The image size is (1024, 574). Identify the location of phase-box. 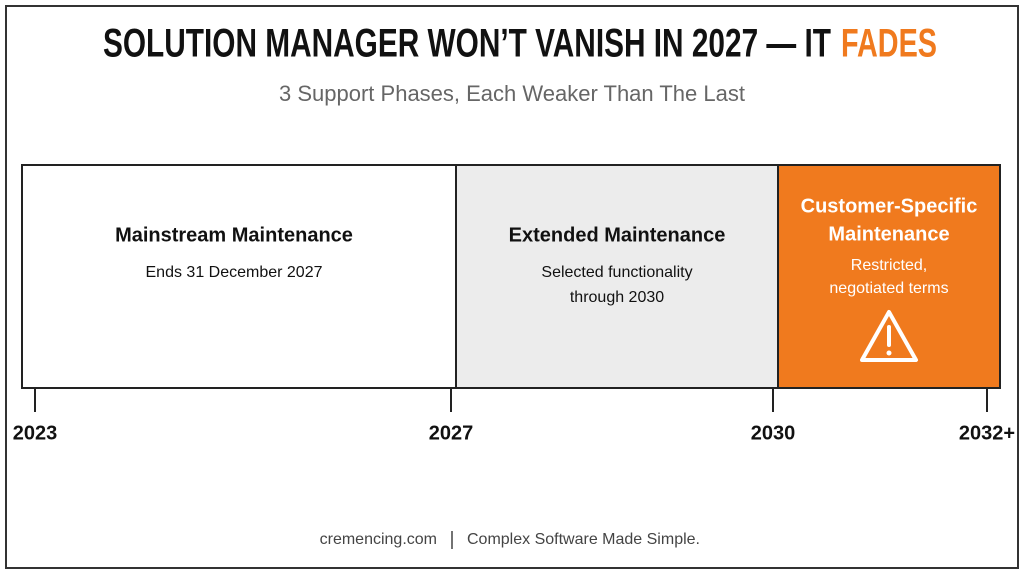
(617, 276).